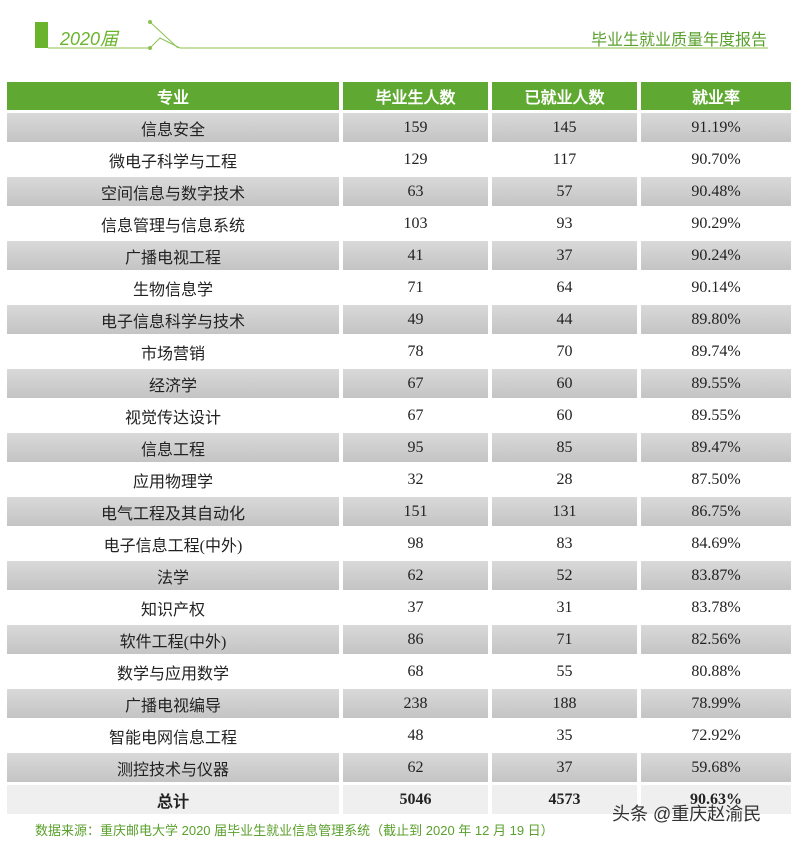 This screenshot has width=797, height=841. I want to click on table-cell: 78.99%, so click(716, 703).